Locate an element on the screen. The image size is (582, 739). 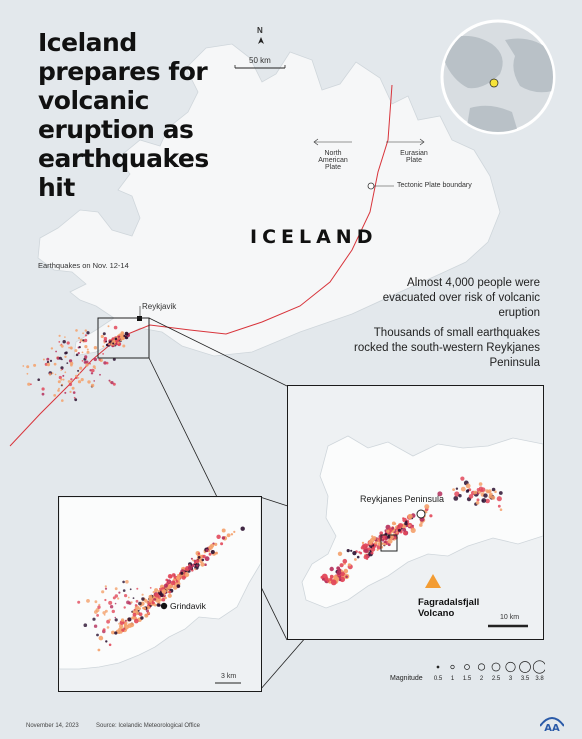
north-label: N is located at coordinates (260, 30).